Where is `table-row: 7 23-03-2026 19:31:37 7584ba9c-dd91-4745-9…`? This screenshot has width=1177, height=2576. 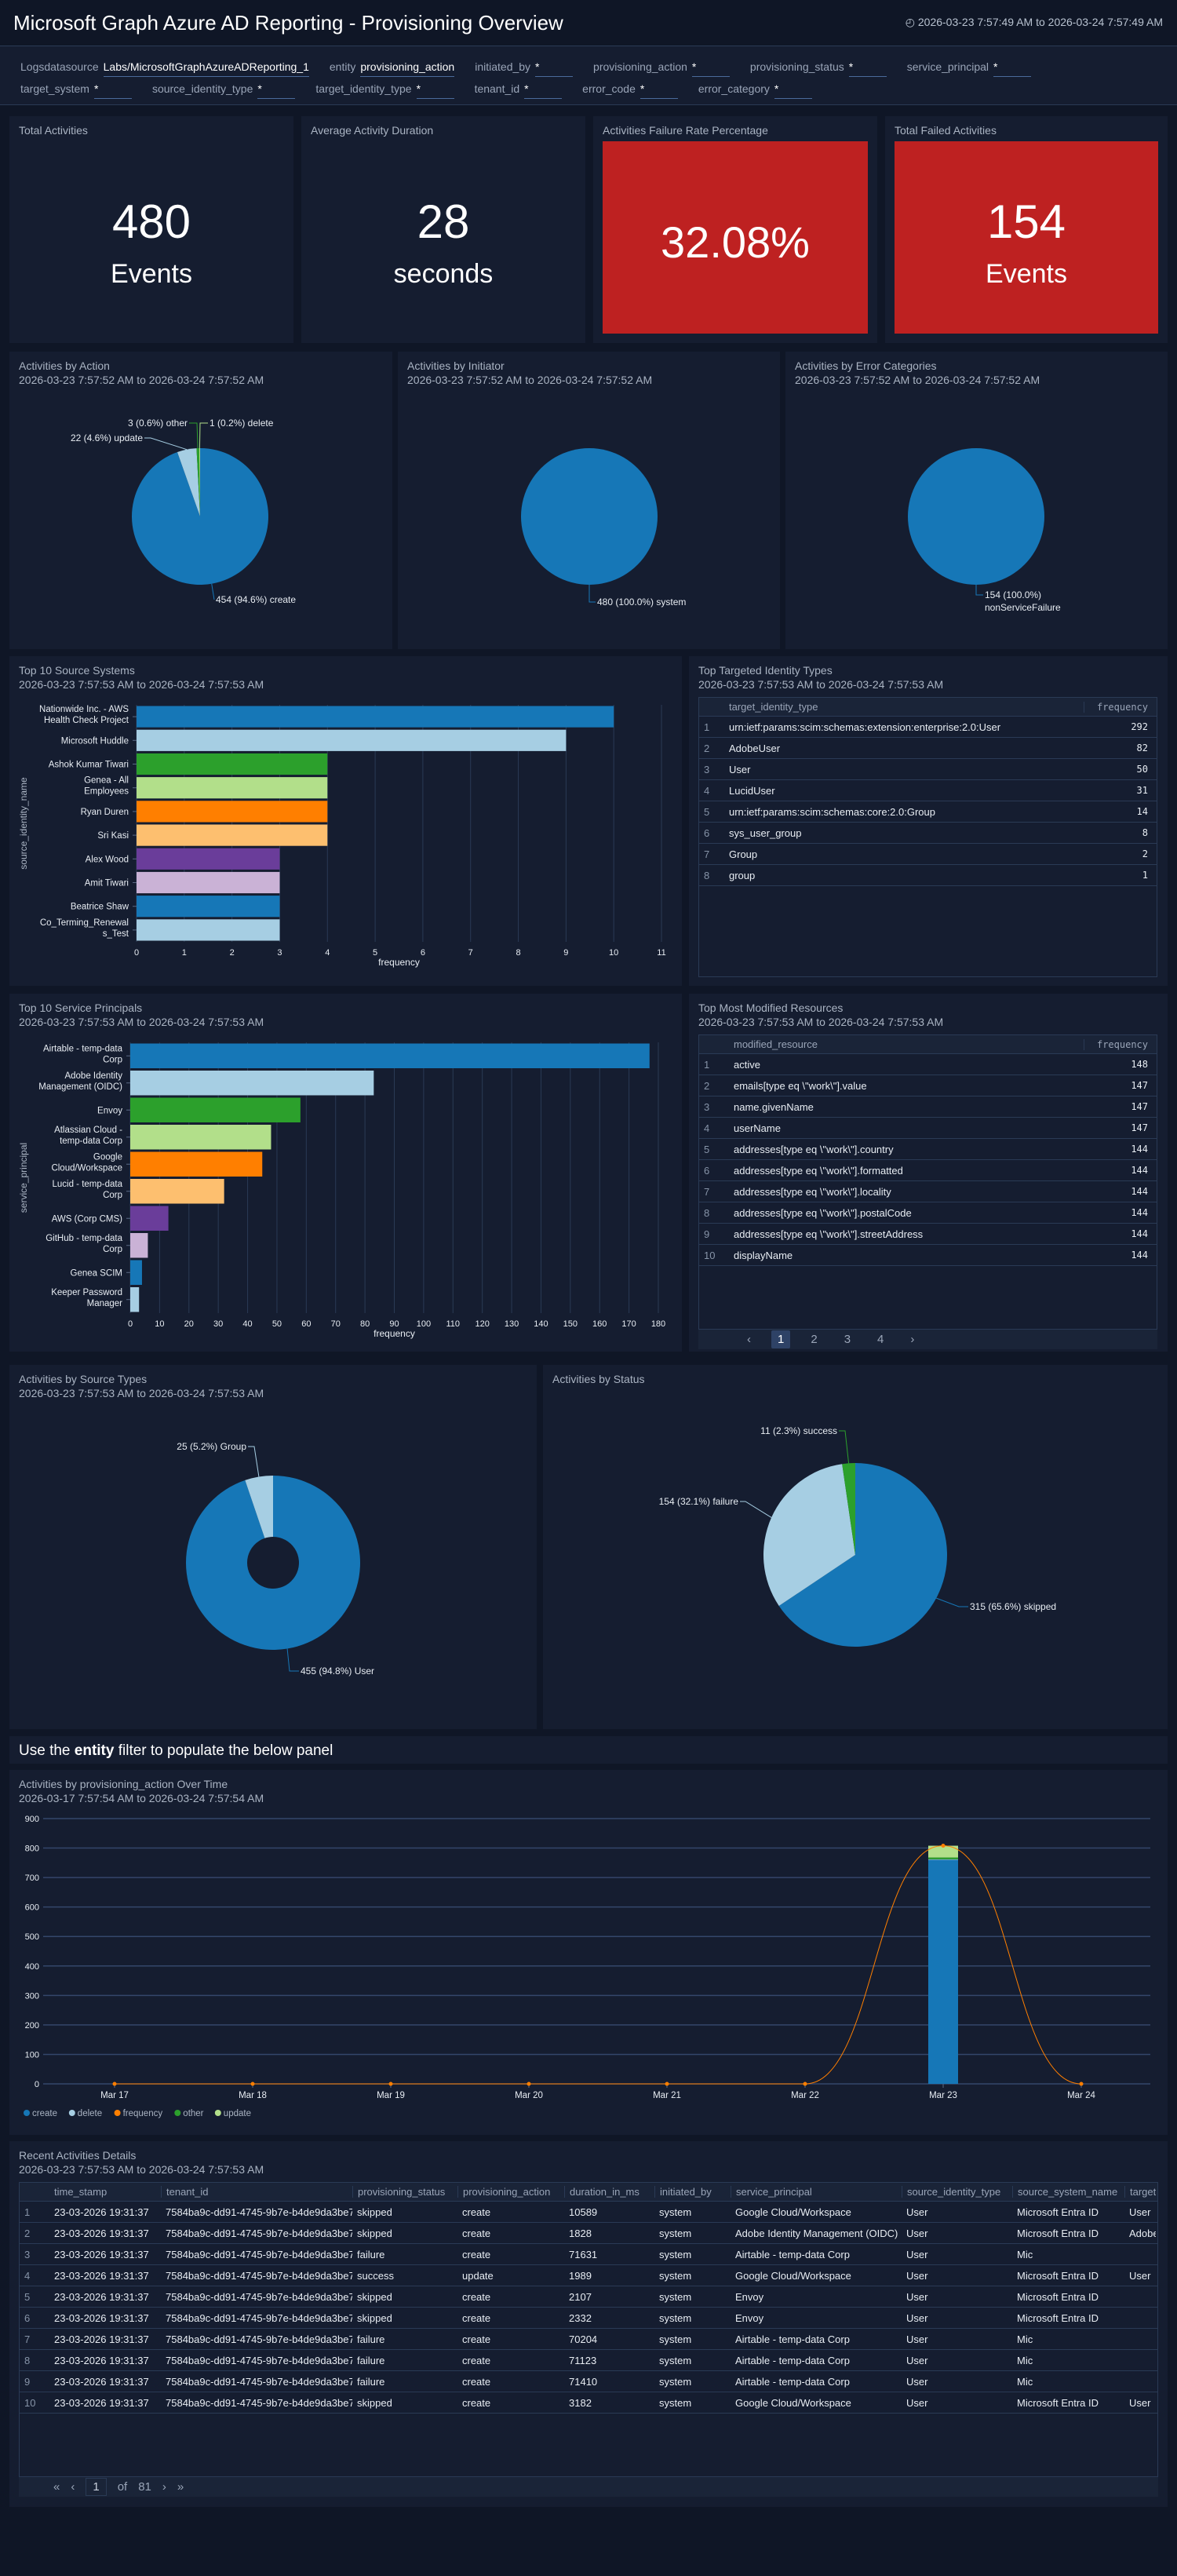 table-row: 7 23-03-2026 19:31:37 7584ba9c-dd91-4745-9… is located at coordinates (588, 2339).